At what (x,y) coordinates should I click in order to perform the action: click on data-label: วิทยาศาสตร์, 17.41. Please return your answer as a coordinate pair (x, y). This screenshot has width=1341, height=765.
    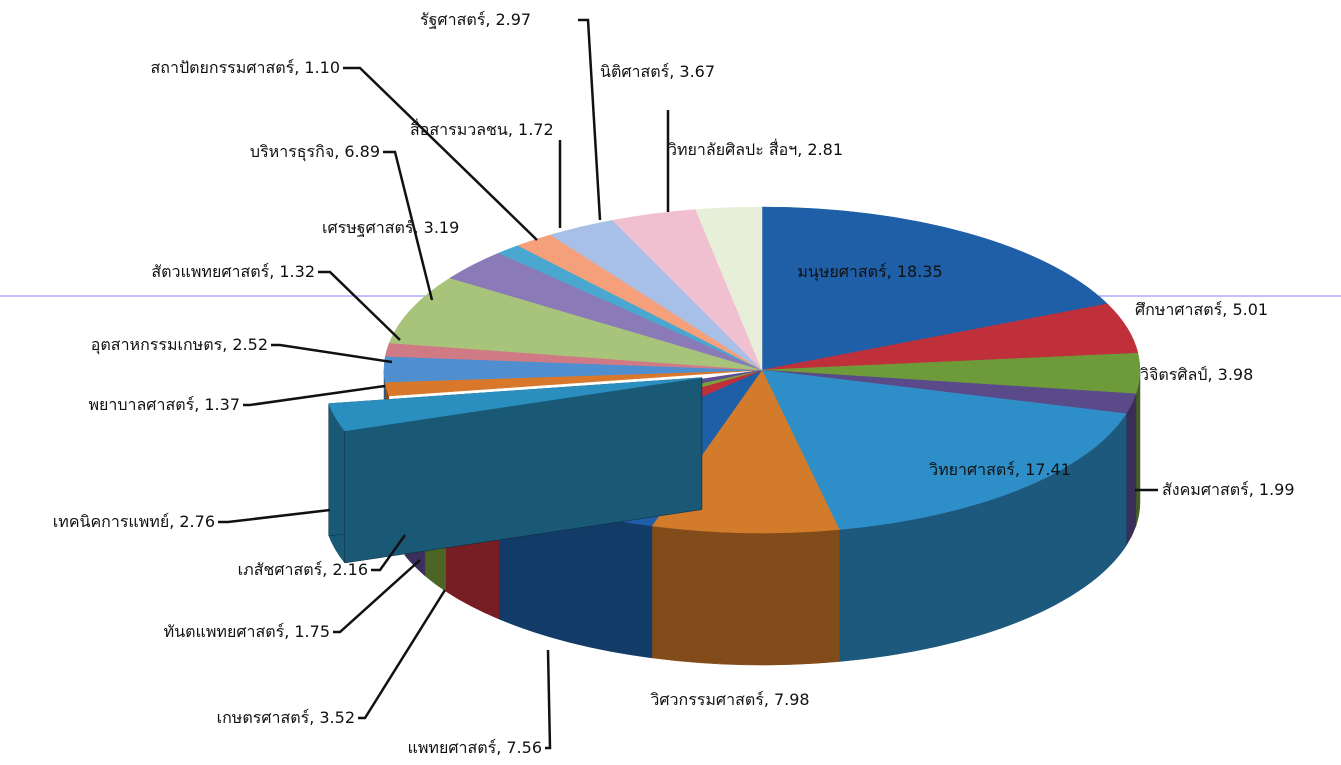
    Looking at the image, I should click on (1000, 469).